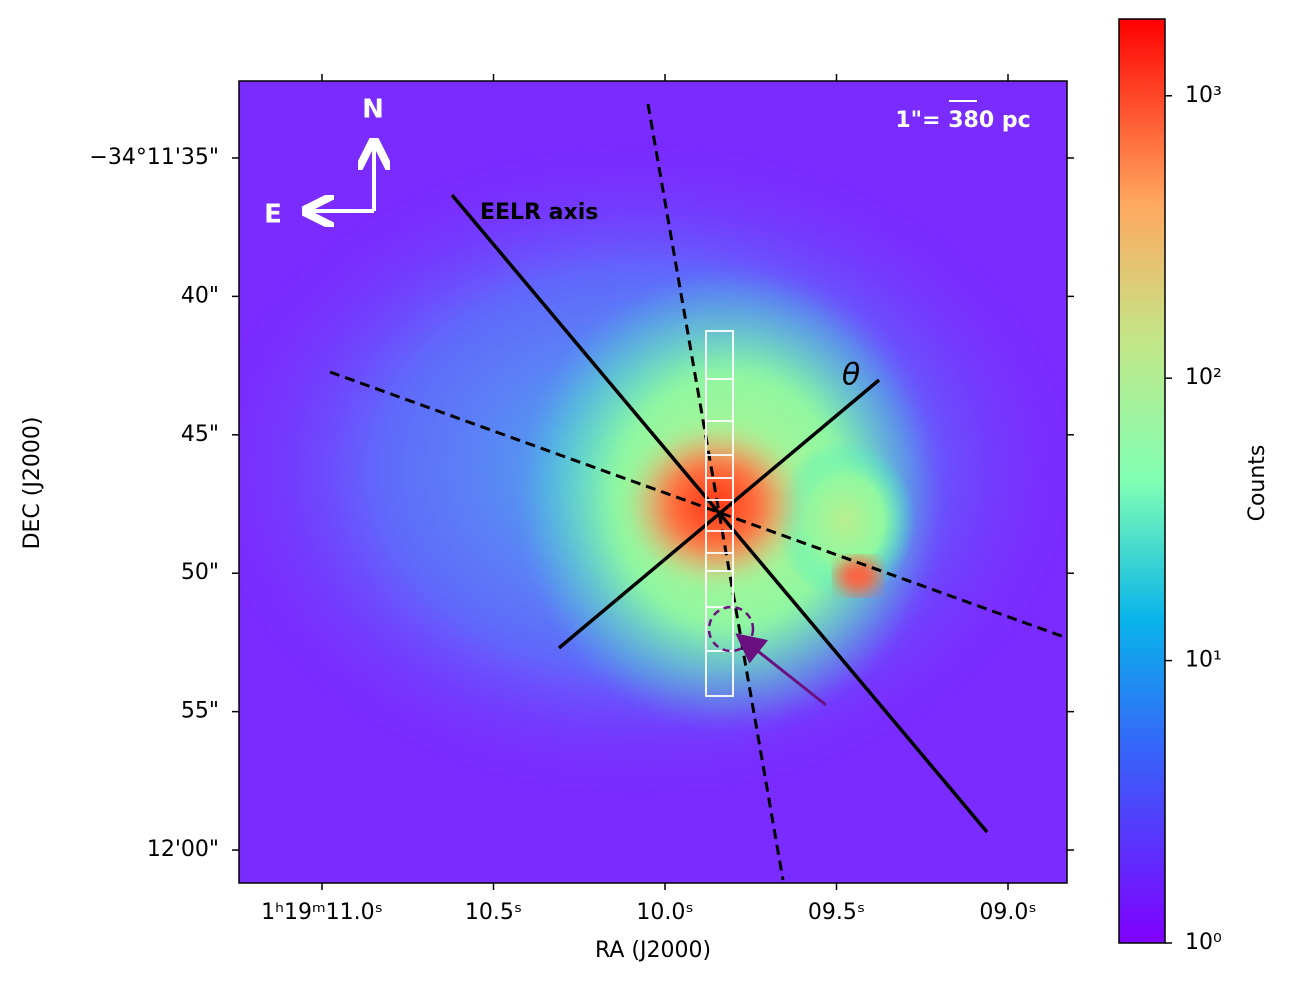 The width and height of the screenshot is (1292, 986). What do you see at coordinates (200, 434) in the screenshot?
I see `y-tick-label: 45"` at bounding box center [200, 434].